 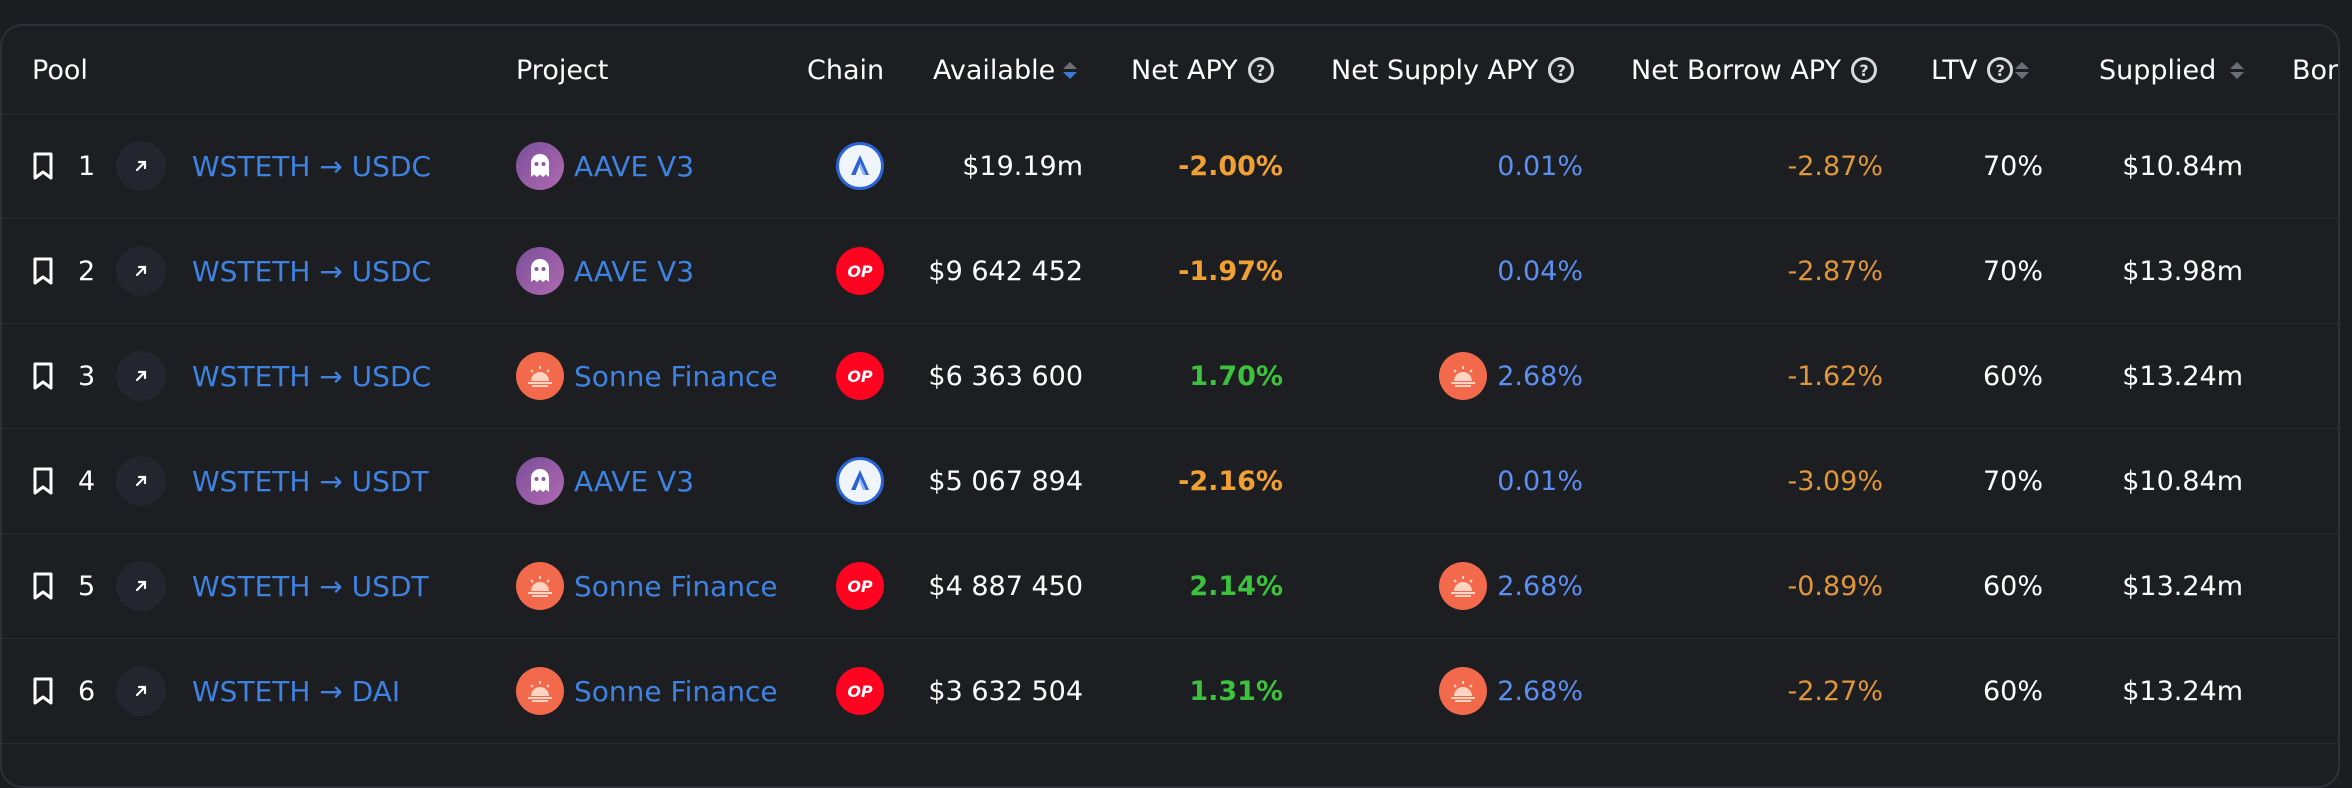 I want to click on pool-cell: 2 WSTETH → USDC, so click(x=231, y=271).